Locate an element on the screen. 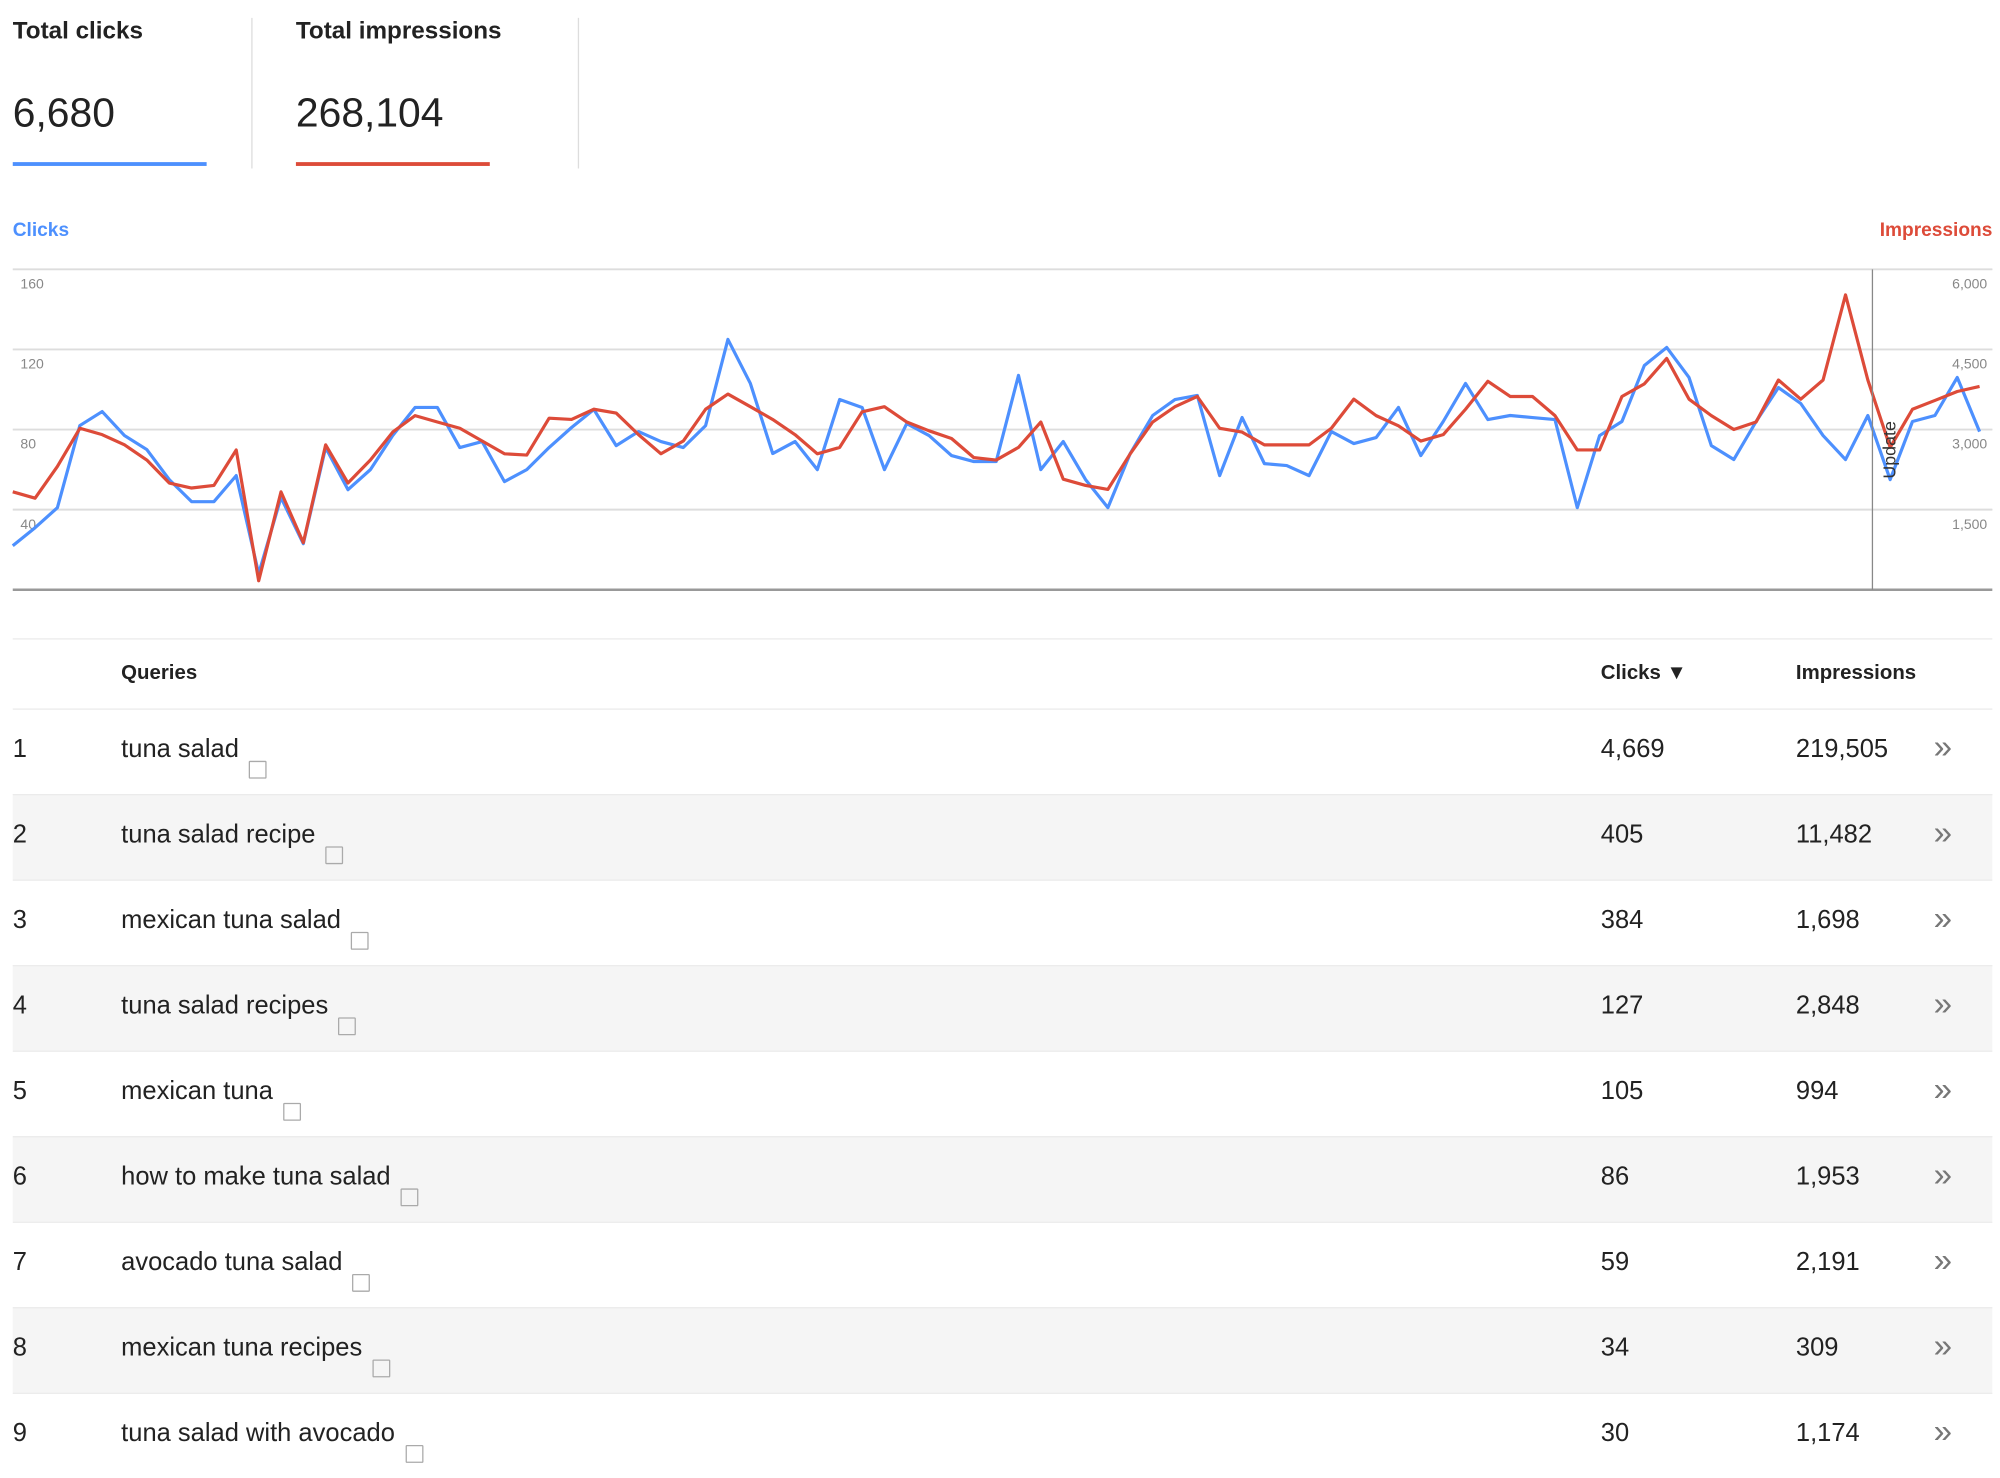  cell-text: 34 is located at coordinates (1615, 1348).